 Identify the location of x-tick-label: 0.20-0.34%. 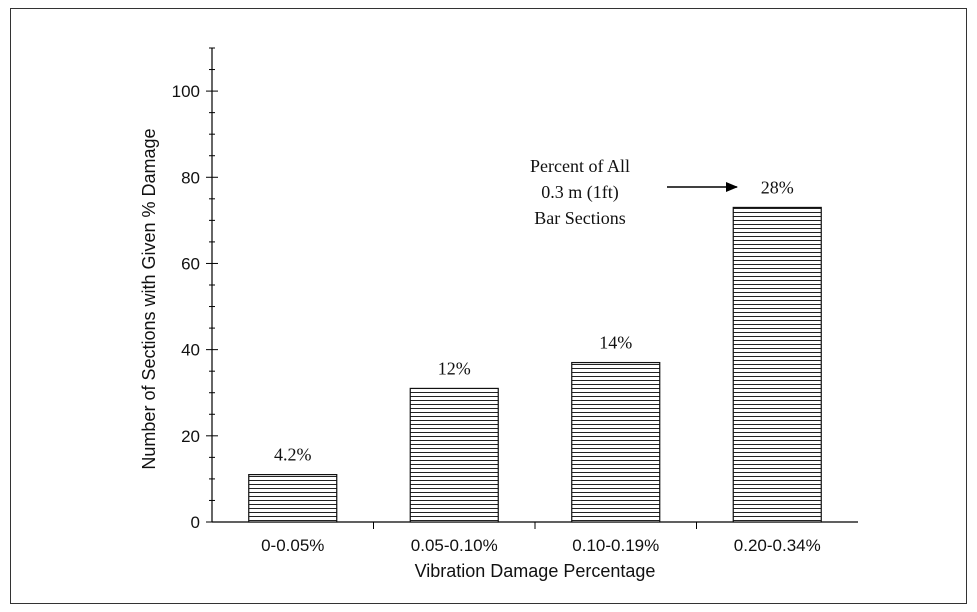
(777, 545).